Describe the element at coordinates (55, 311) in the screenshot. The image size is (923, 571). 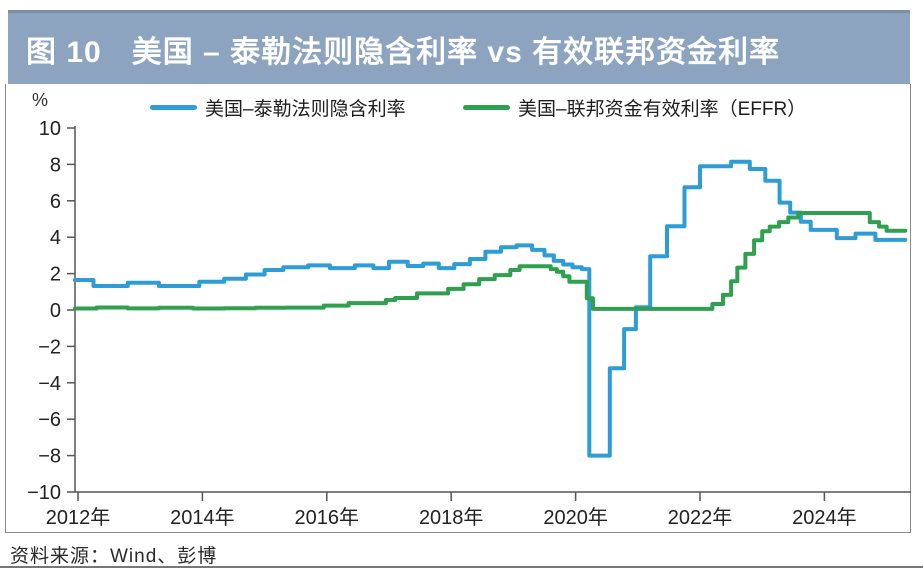
I see `y-tick-label: 0` at that location.